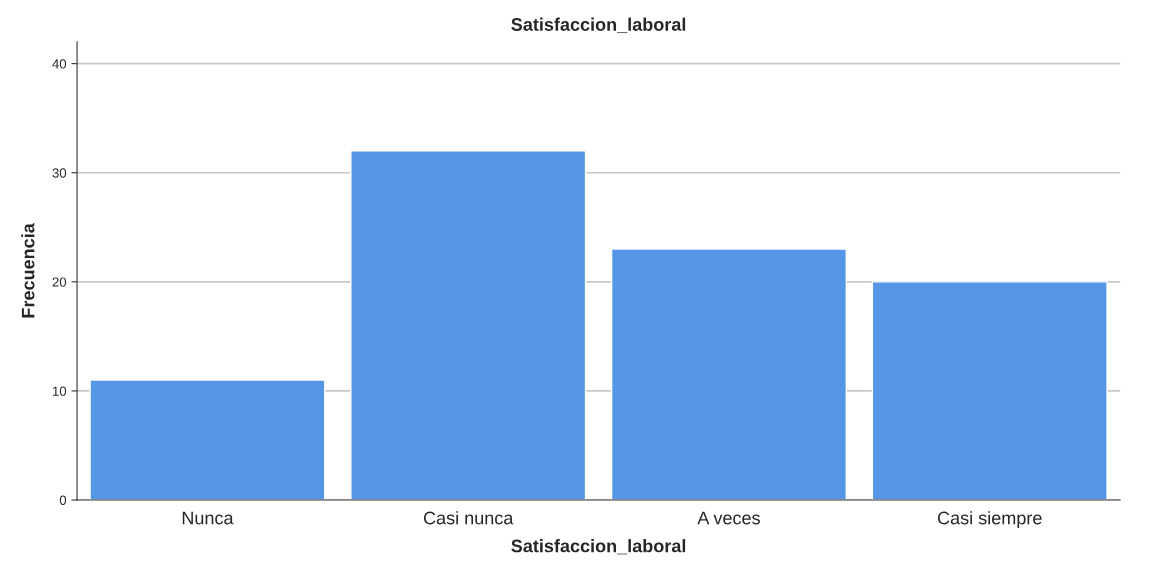 The image size is (1150, 565). What do you see at coordinates (28, 270) in the screenshot?
I see `y-axis-title: Frecuencia` at bounding box center [28, 270].